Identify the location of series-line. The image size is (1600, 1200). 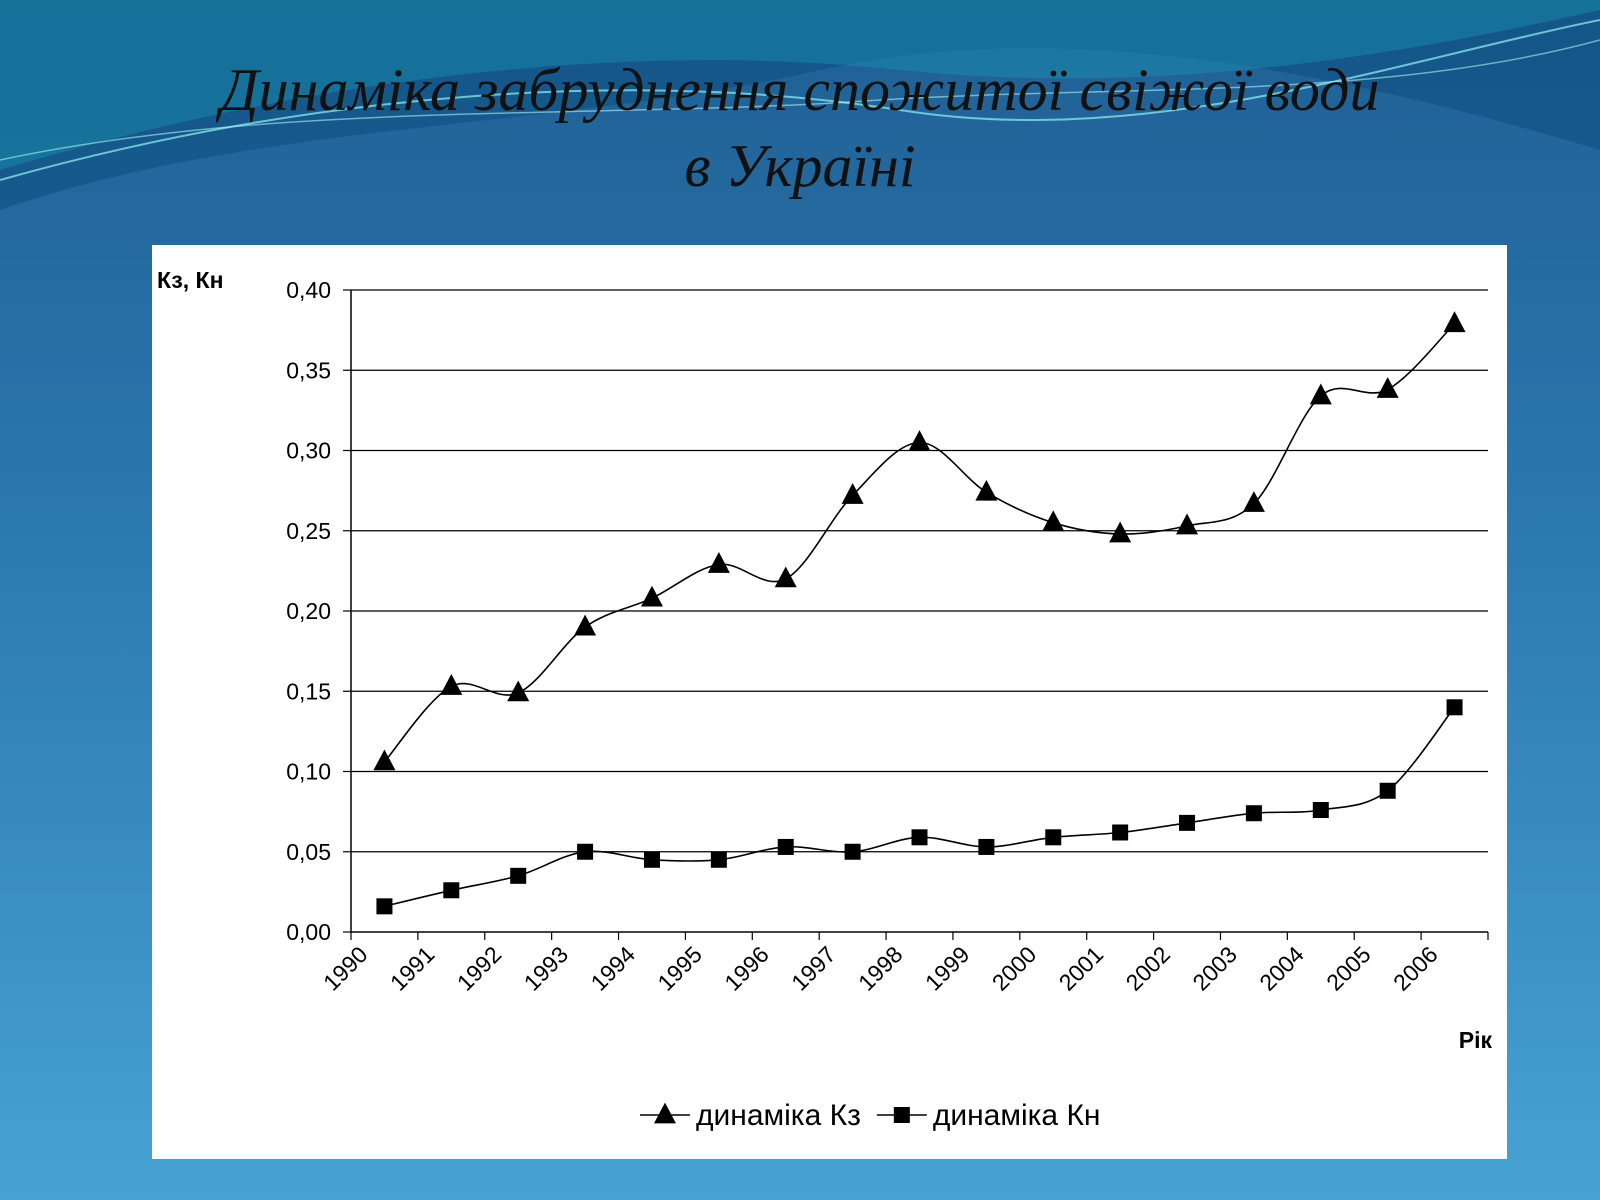
(920, 807).